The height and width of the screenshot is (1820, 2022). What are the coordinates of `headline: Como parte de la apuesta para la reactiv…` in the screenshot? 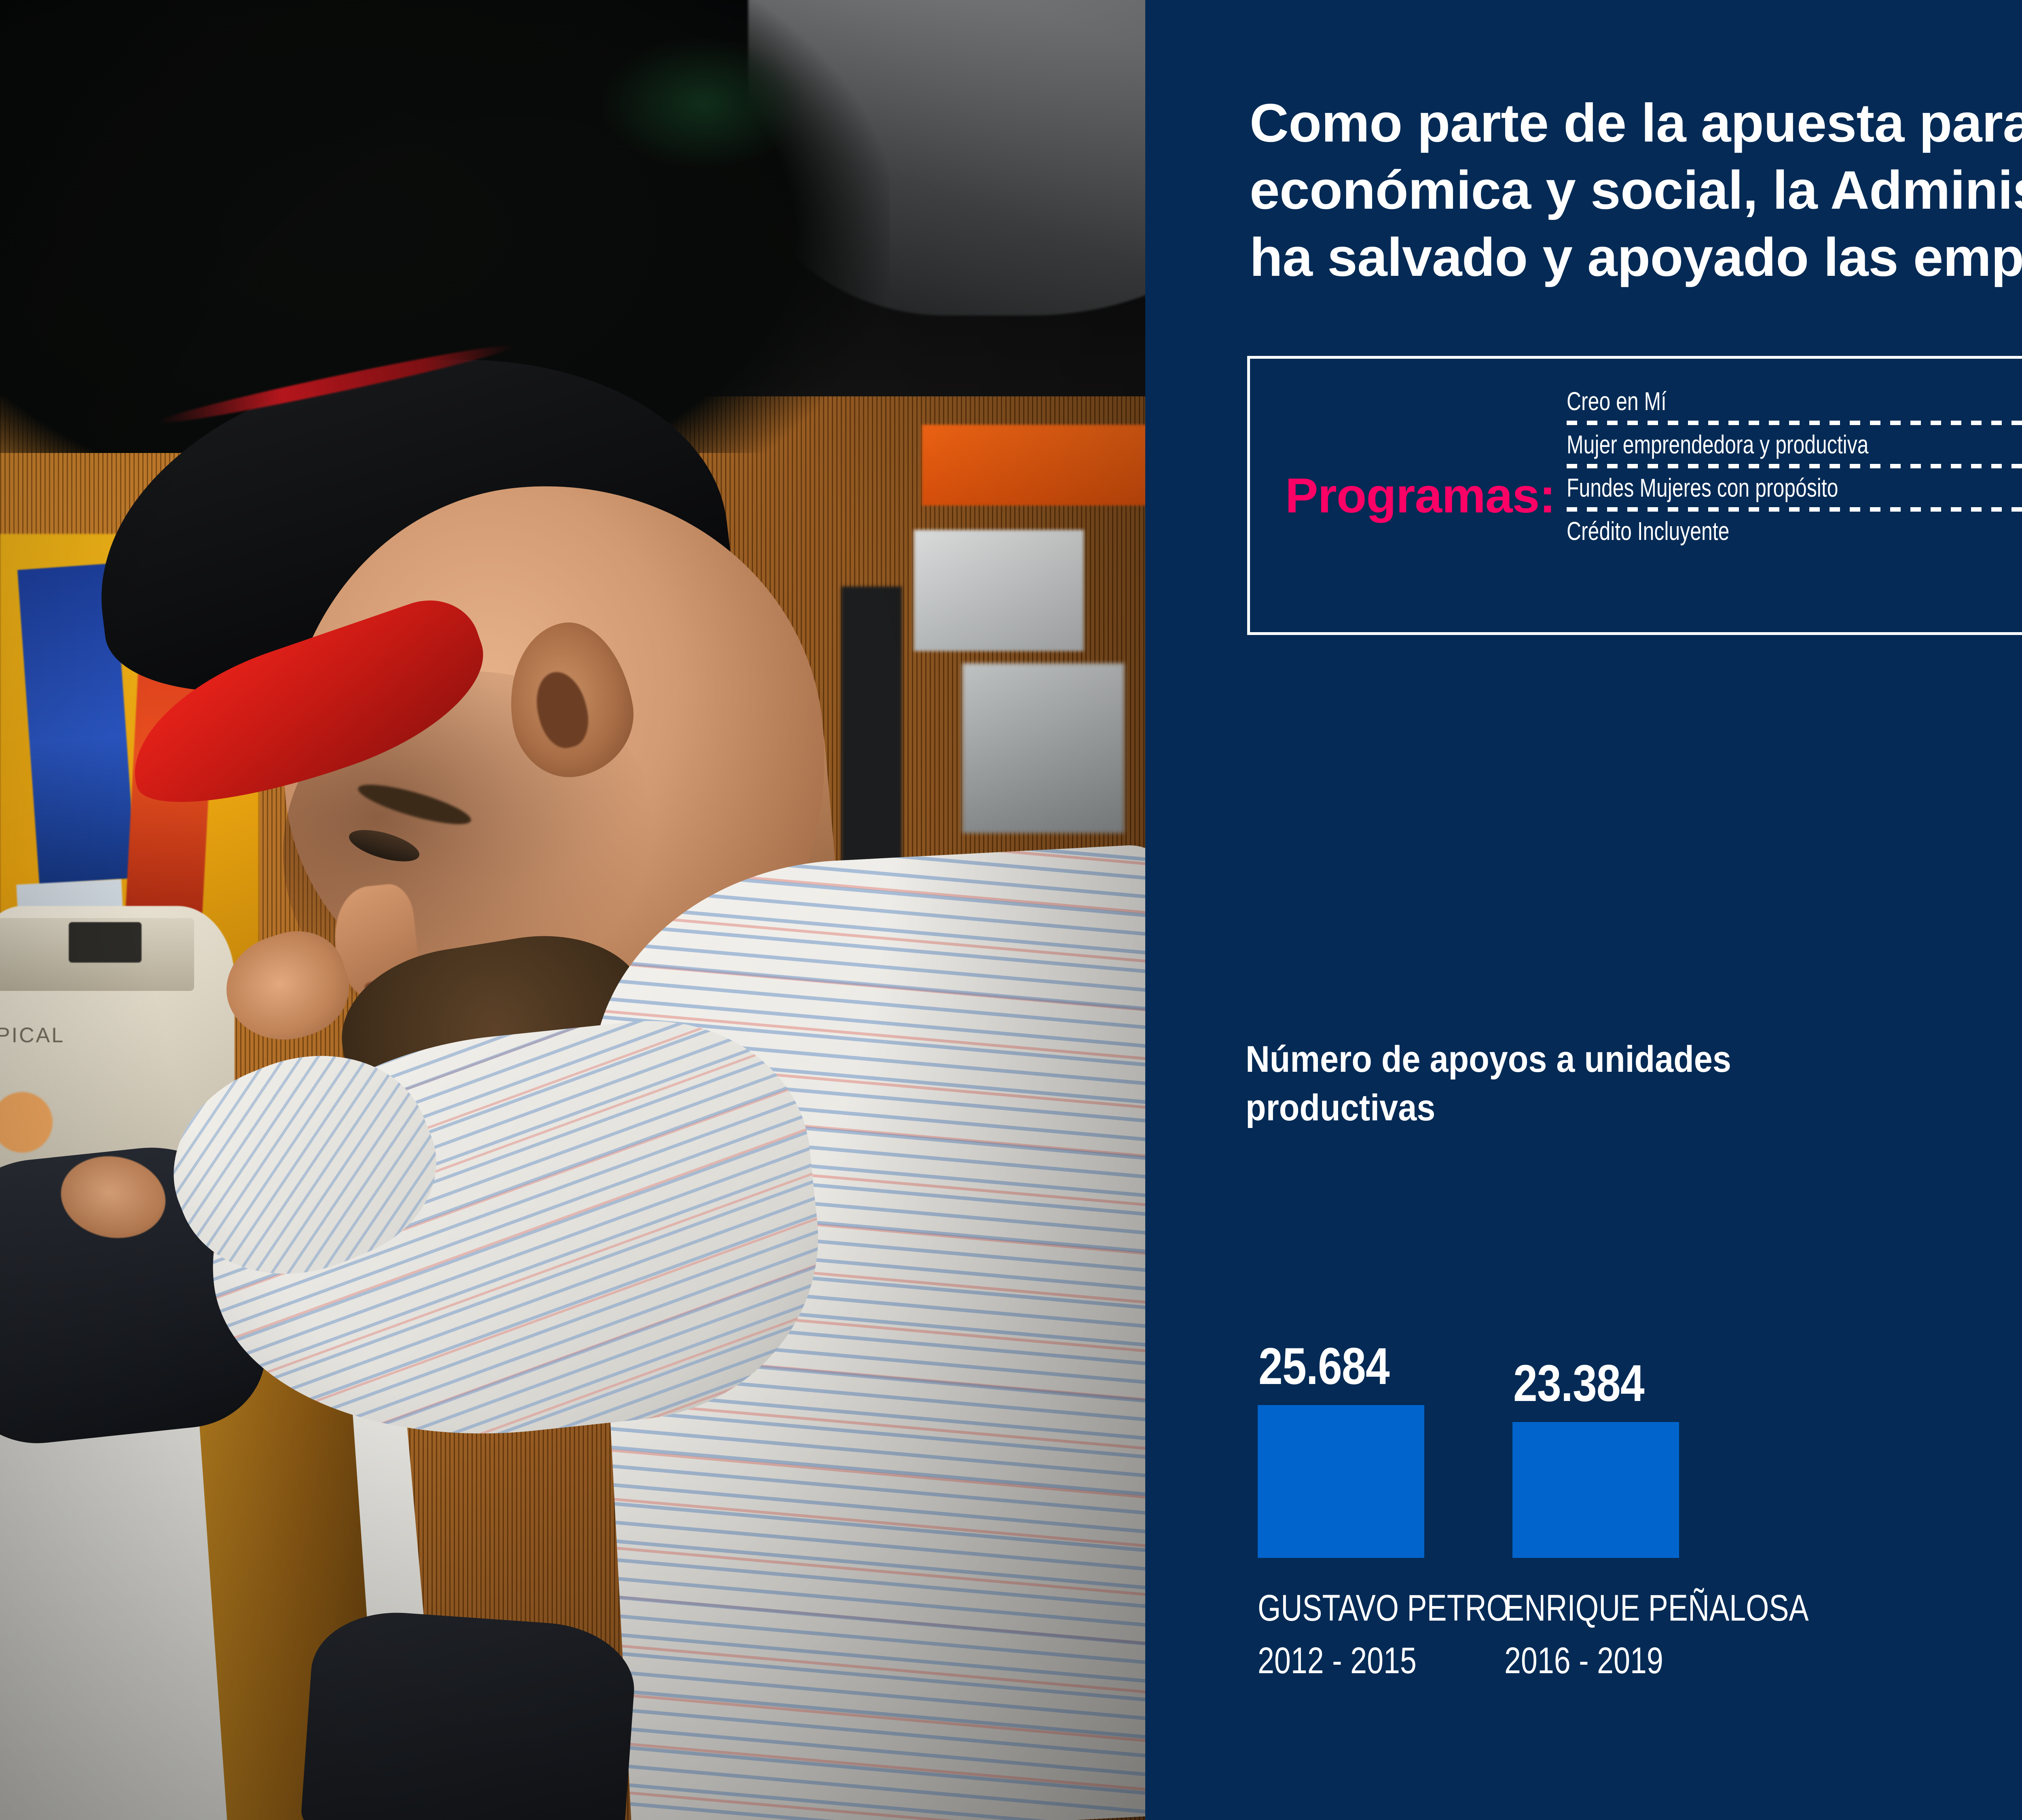 It's located at (1636, 191).